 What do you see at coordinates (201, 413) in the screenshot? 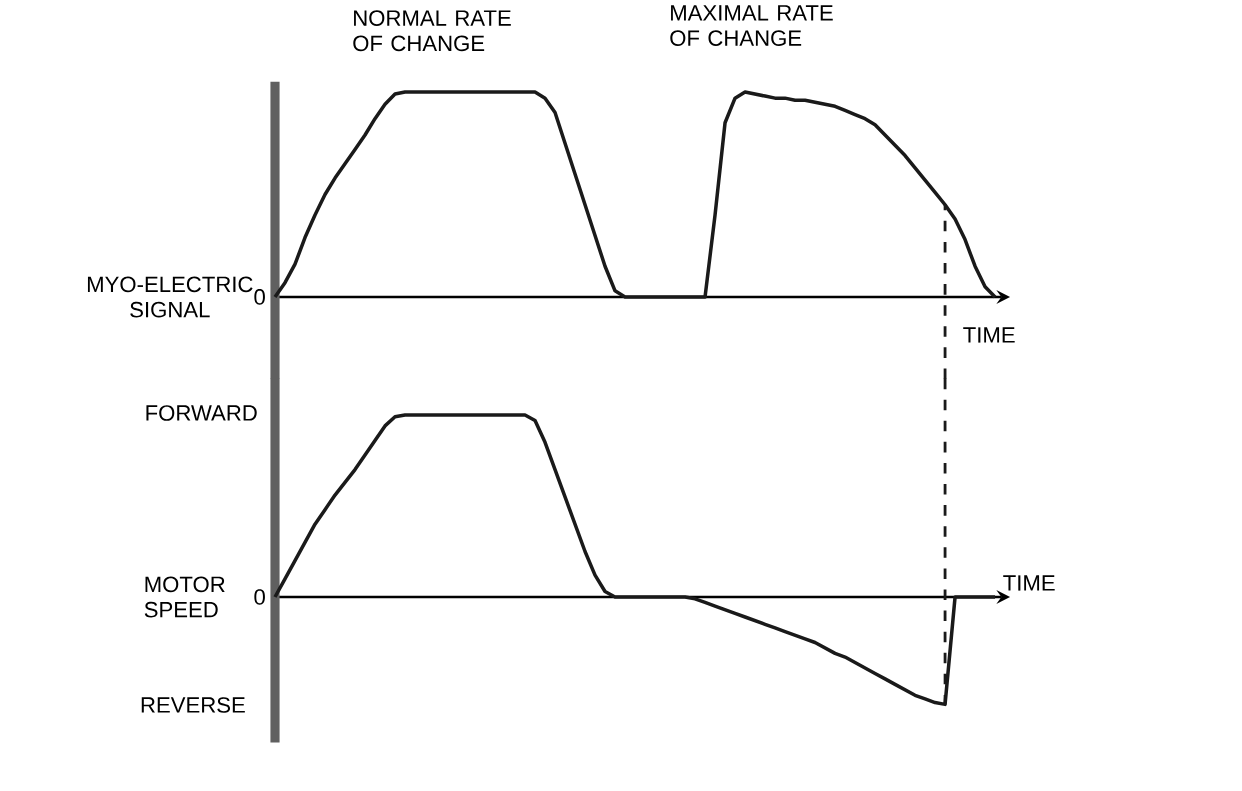
I see `text: FORWARD` at bounding box center [201, 413].